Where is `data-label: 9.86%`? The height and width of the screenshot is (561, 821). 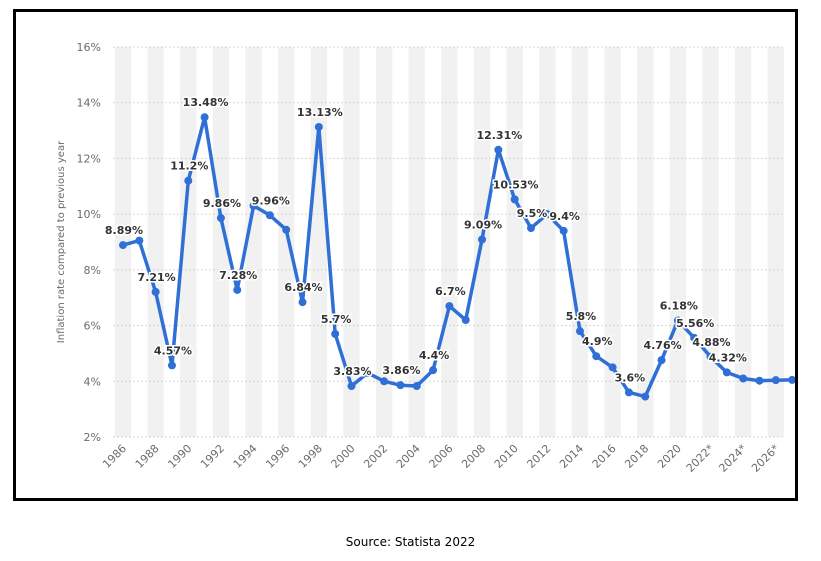 data-label: 9.86% is located at coordinates (222, 203).